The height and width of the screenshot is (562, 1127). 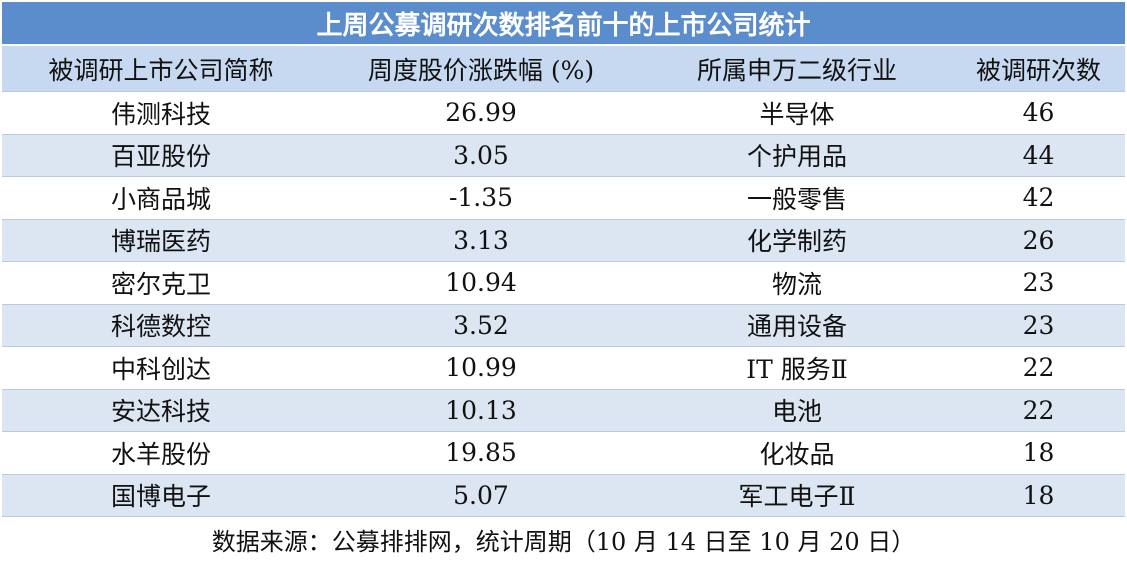 What do you see at coordinates (160, 412) in the screenshot?
I see `table-cell: 安达科技` at bounding box center [160, 412].